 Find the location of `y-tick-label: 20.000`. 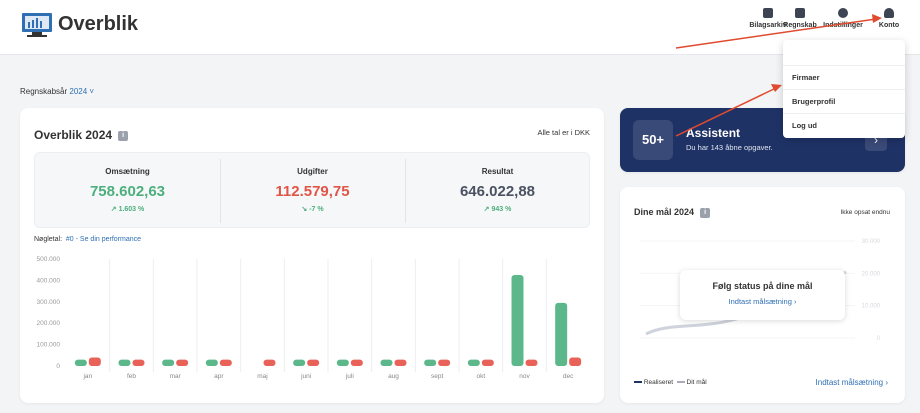

y-tick-label: 20.000 is located at coordinates (871, 274).